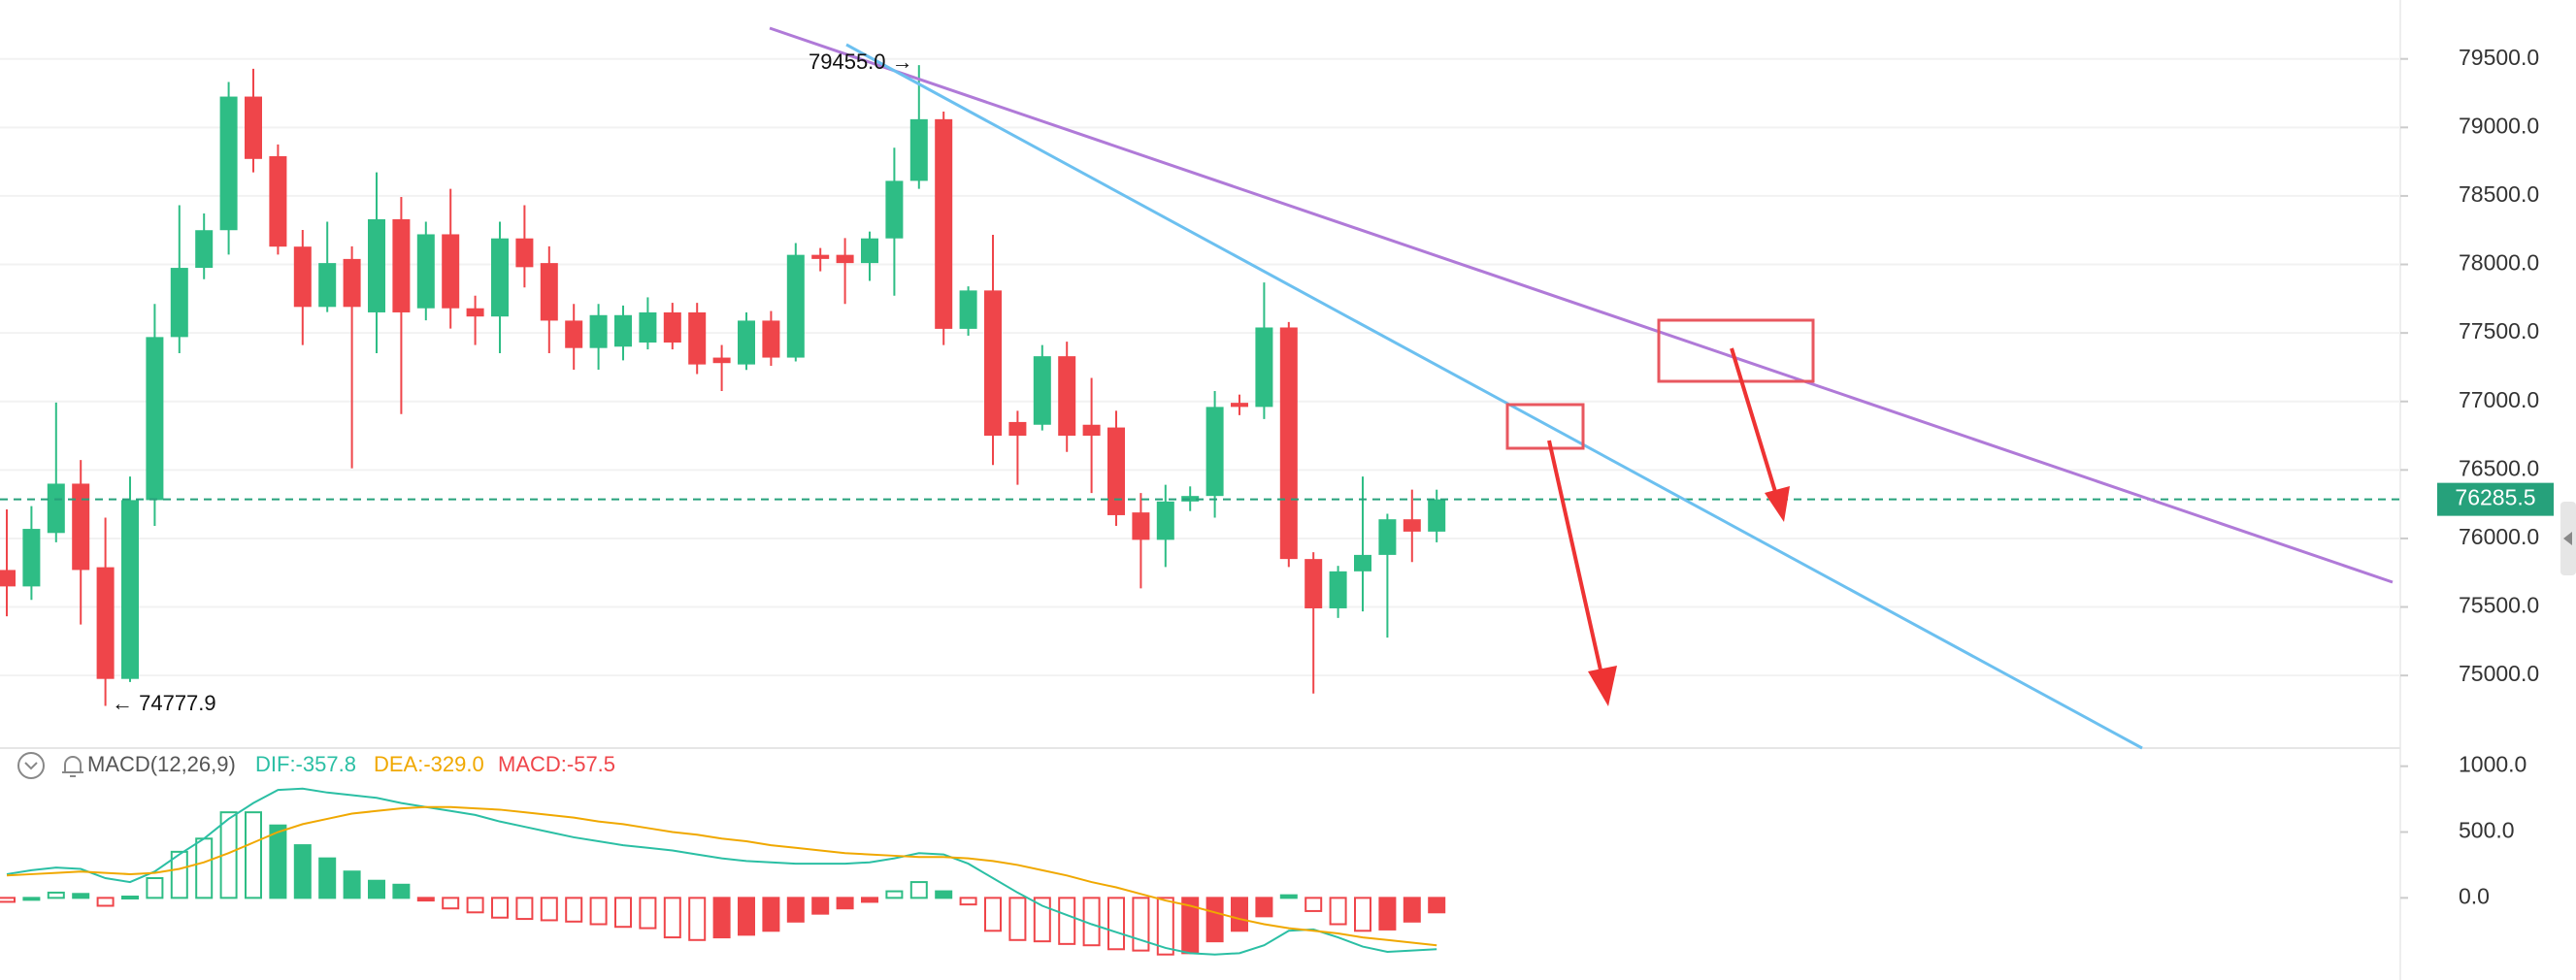  Describe the element at coordinates (31, 765) in the screenshot. I see `collapse-icon` at that location.